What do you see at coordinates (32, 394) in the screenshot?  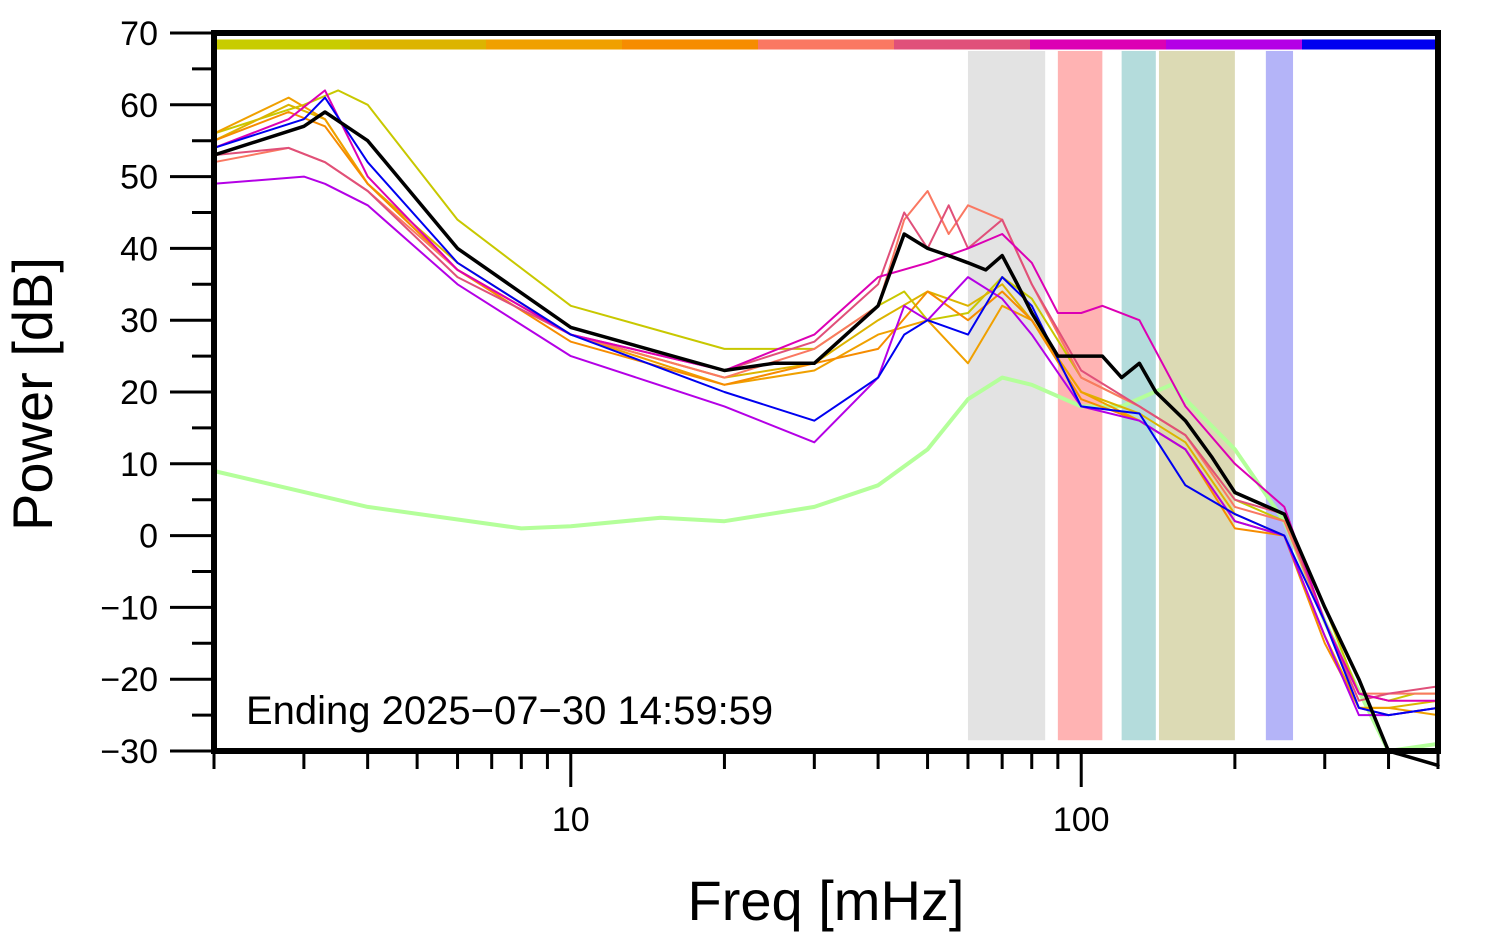 I see `y-axis-title: Power [dB]` at bounding box center [32, 394].